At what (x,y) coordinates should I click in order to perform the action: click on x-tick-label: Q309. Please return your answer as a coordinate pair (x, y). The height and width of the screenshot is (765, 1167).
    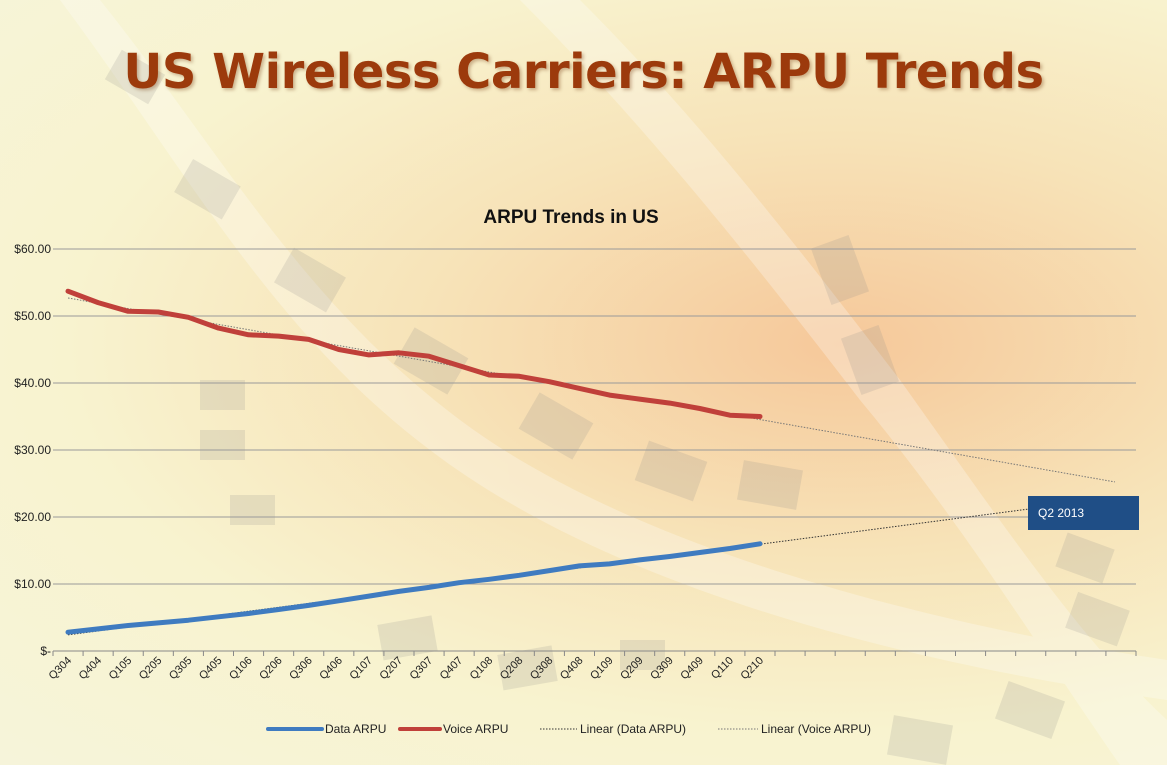
    Looking at the image, I should click on (662, 669).